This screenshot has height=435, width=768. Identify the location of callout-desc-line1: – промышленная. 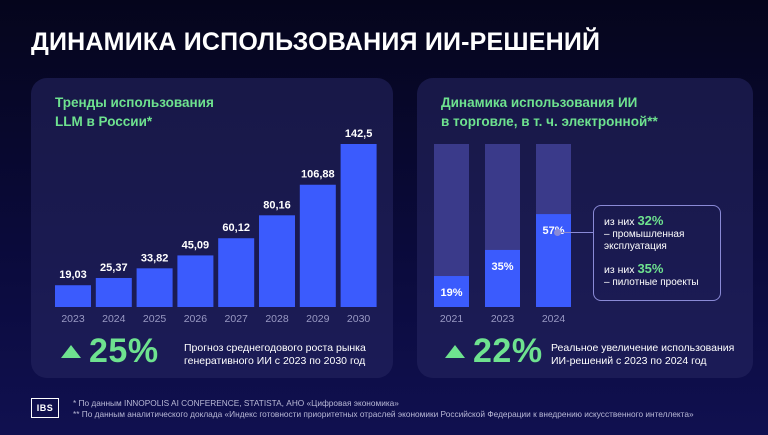
(644, 234).